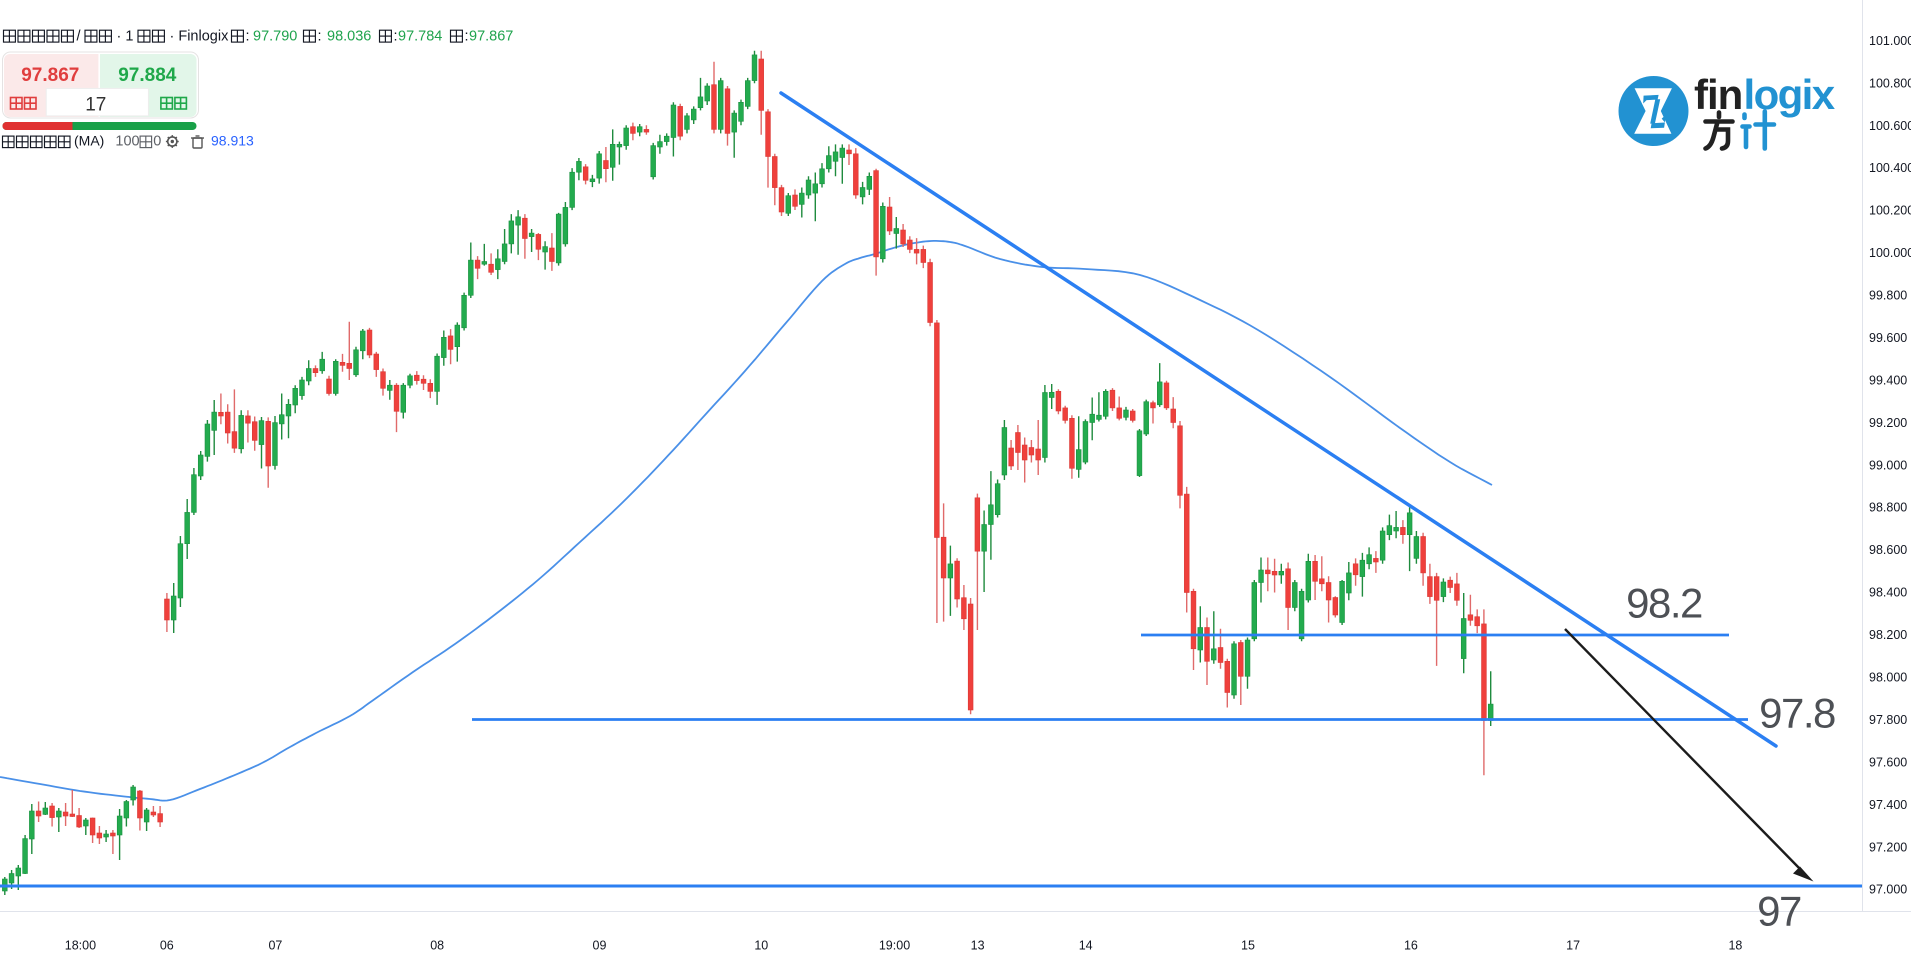  I want to click on svg-text: 99.800, so click(1888, 296).